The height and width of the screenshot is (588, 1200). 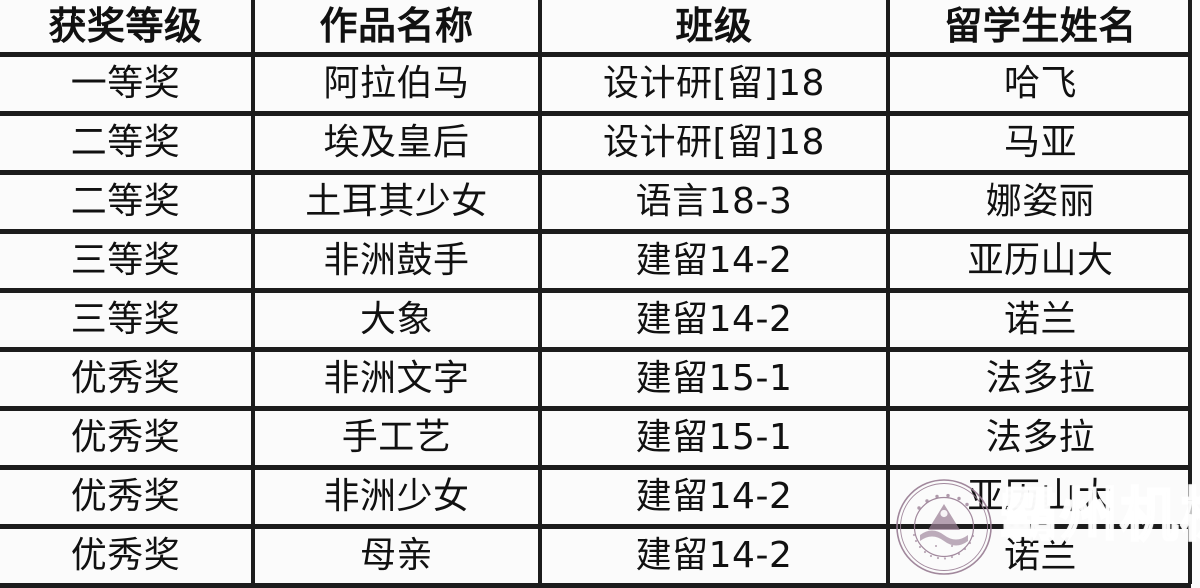 What do you see at coordinates (397, 321) in the screenshot?
I see `cell-title: 大象` at bounding box center [397, 321].